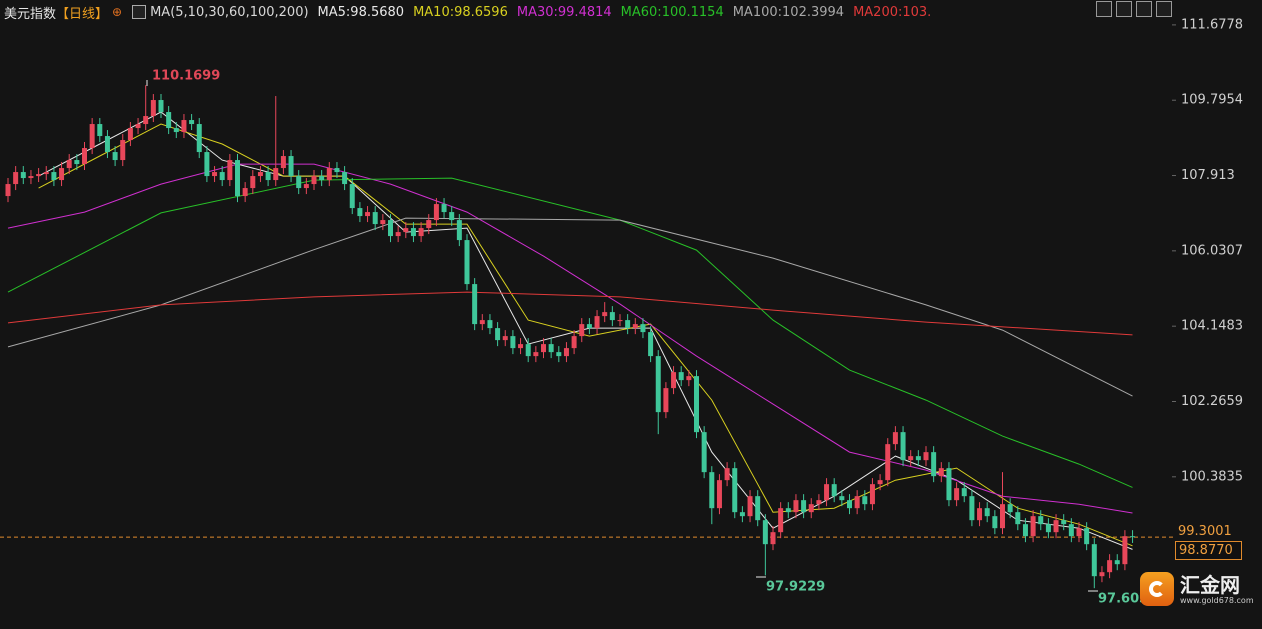 Image resolution: width=1262 pixels, height=629 pixels. What do you see at coordinates (139, 12) in the screenshot?
I see `indicator-icon` at bounding box center [139, 12].